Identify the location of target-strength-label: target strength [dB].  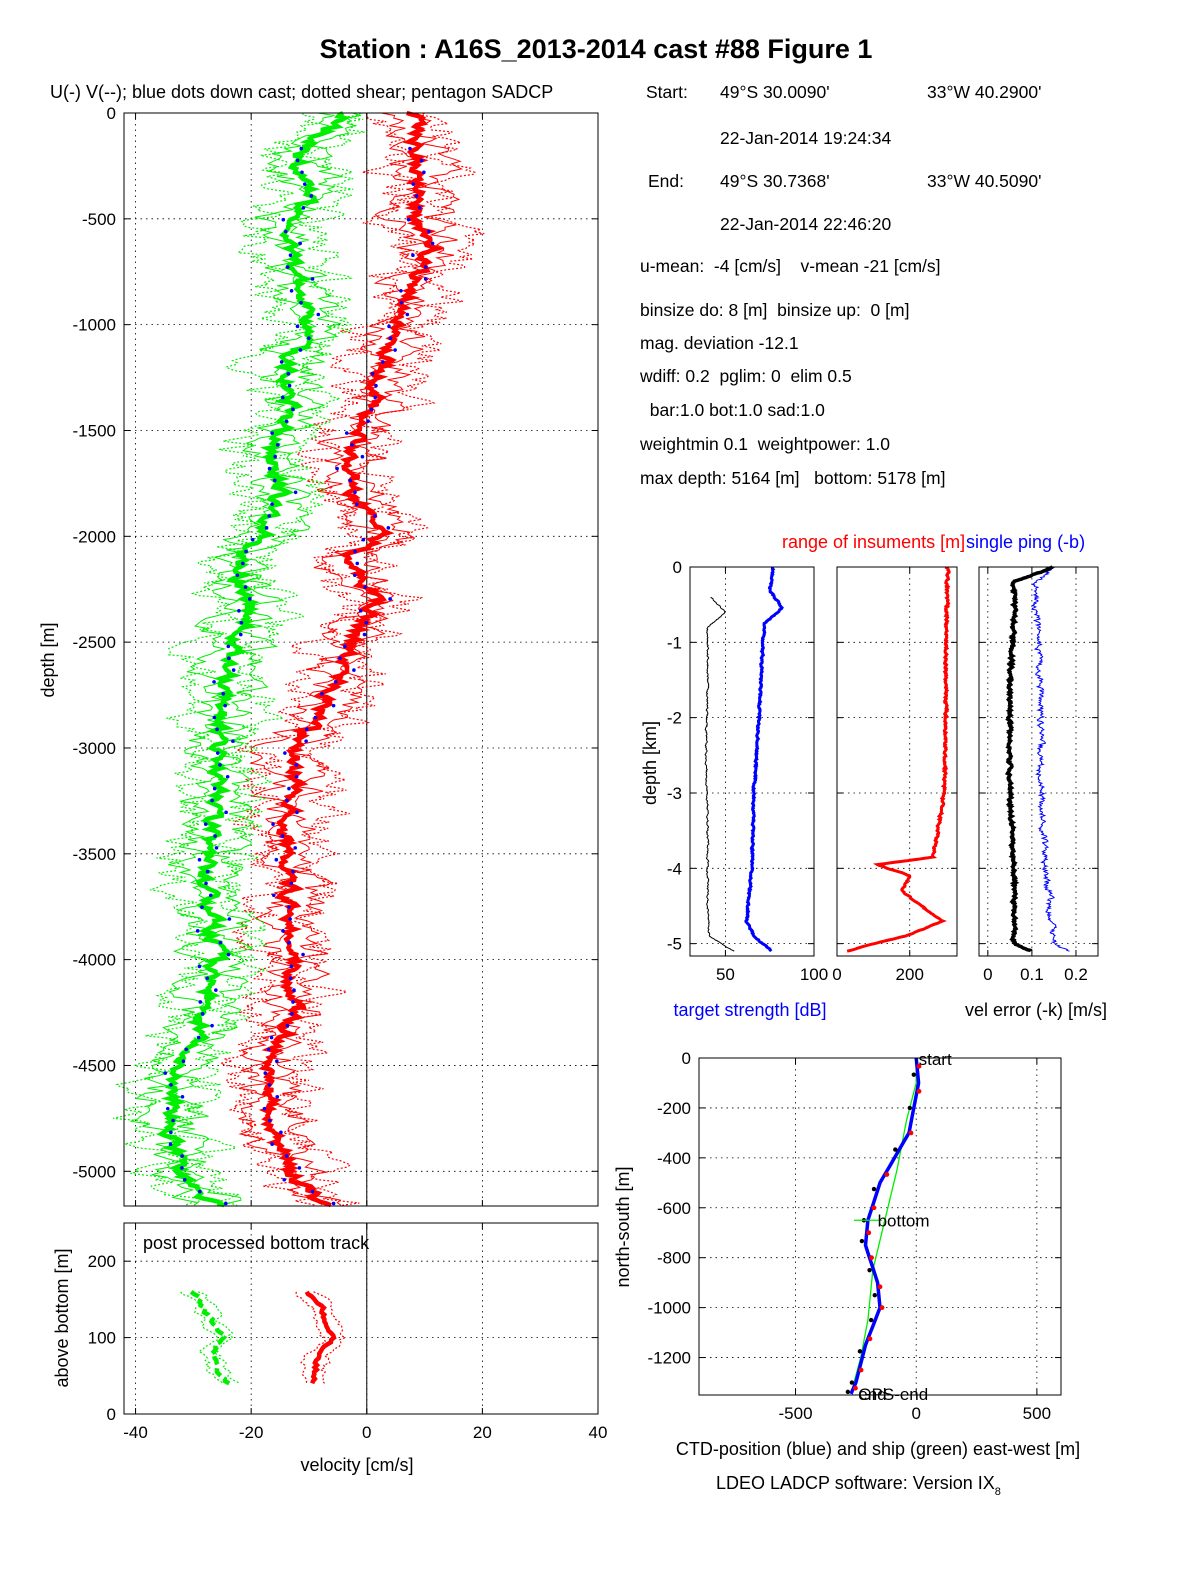
(749, 1010).